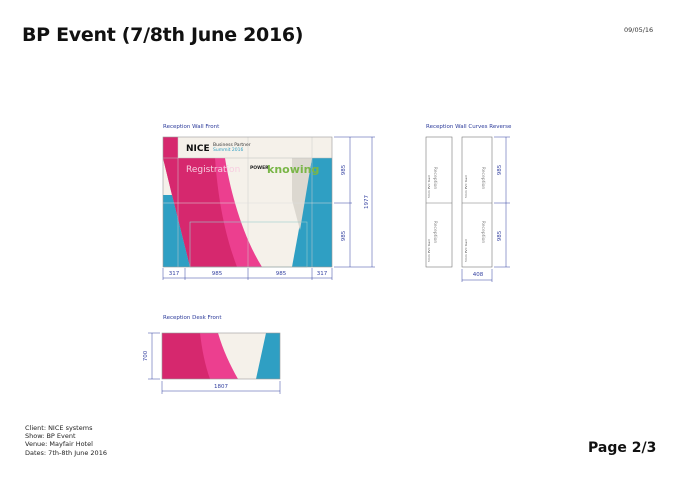 This screenshot has height=481, width=680. What do you see at coordinates (259, 168) in the screenshot?
I see `power-logo-prefix: POWER` at bounding box center [259, 168].